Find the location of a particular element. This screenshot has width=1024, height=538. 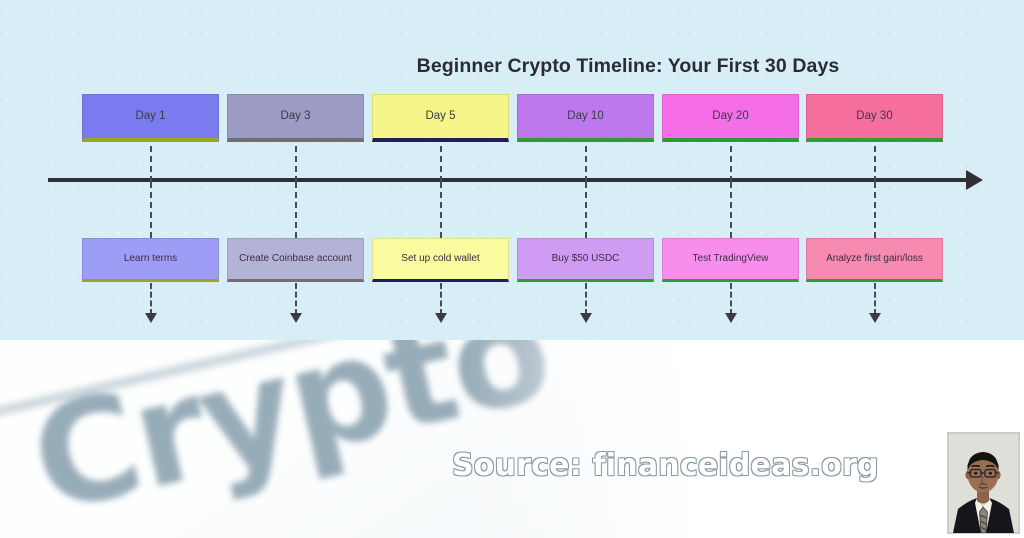

avatar-portrait-icon is located at coordinates (983, 483).